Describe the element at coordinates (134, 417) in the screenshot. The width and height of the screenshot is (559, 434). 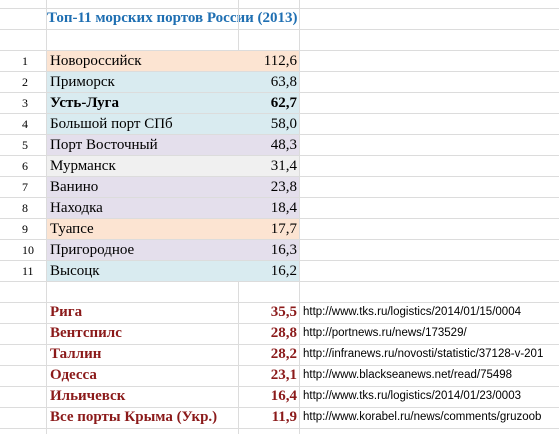
I see `foreign-port-name-cell: Все порты Крыма (Укр.)` at that location.